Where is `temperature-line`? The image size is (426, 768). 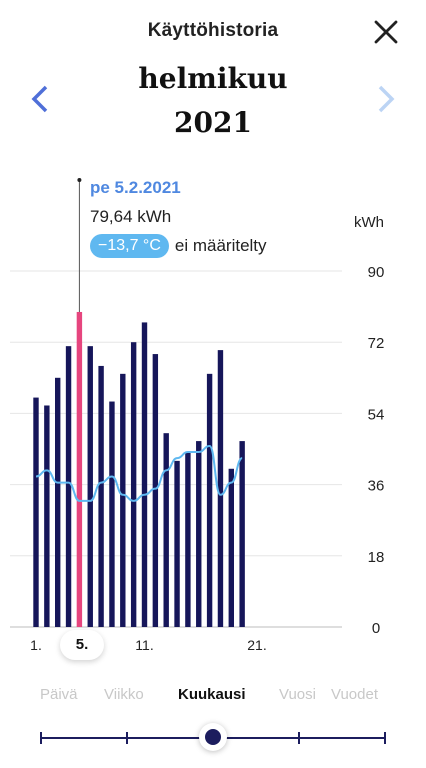
temperature-line is located at coordinates (139, 473).